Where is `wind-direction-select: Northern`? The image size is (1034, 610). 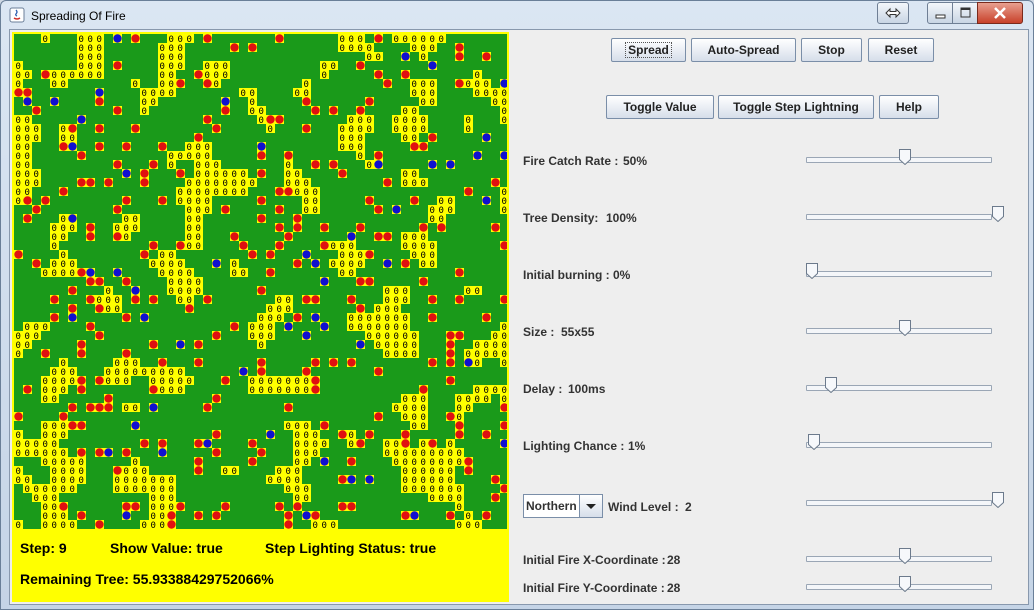 wind-direction-select: Northern is located at coordinates (563, 506).